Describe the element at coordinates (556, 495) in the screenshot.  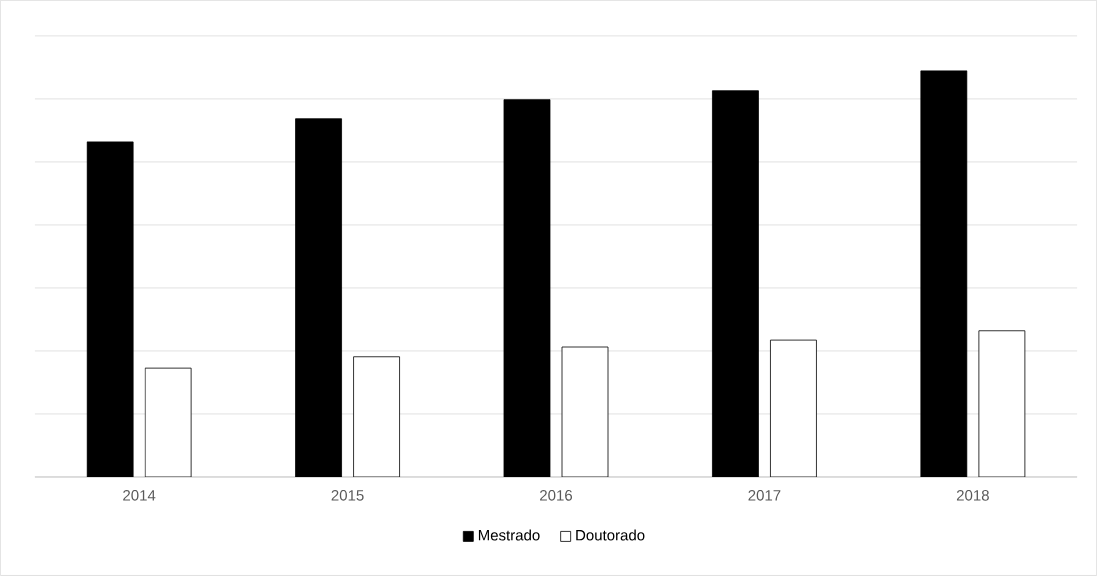
I see `x-tick-label: 2016` at that location.